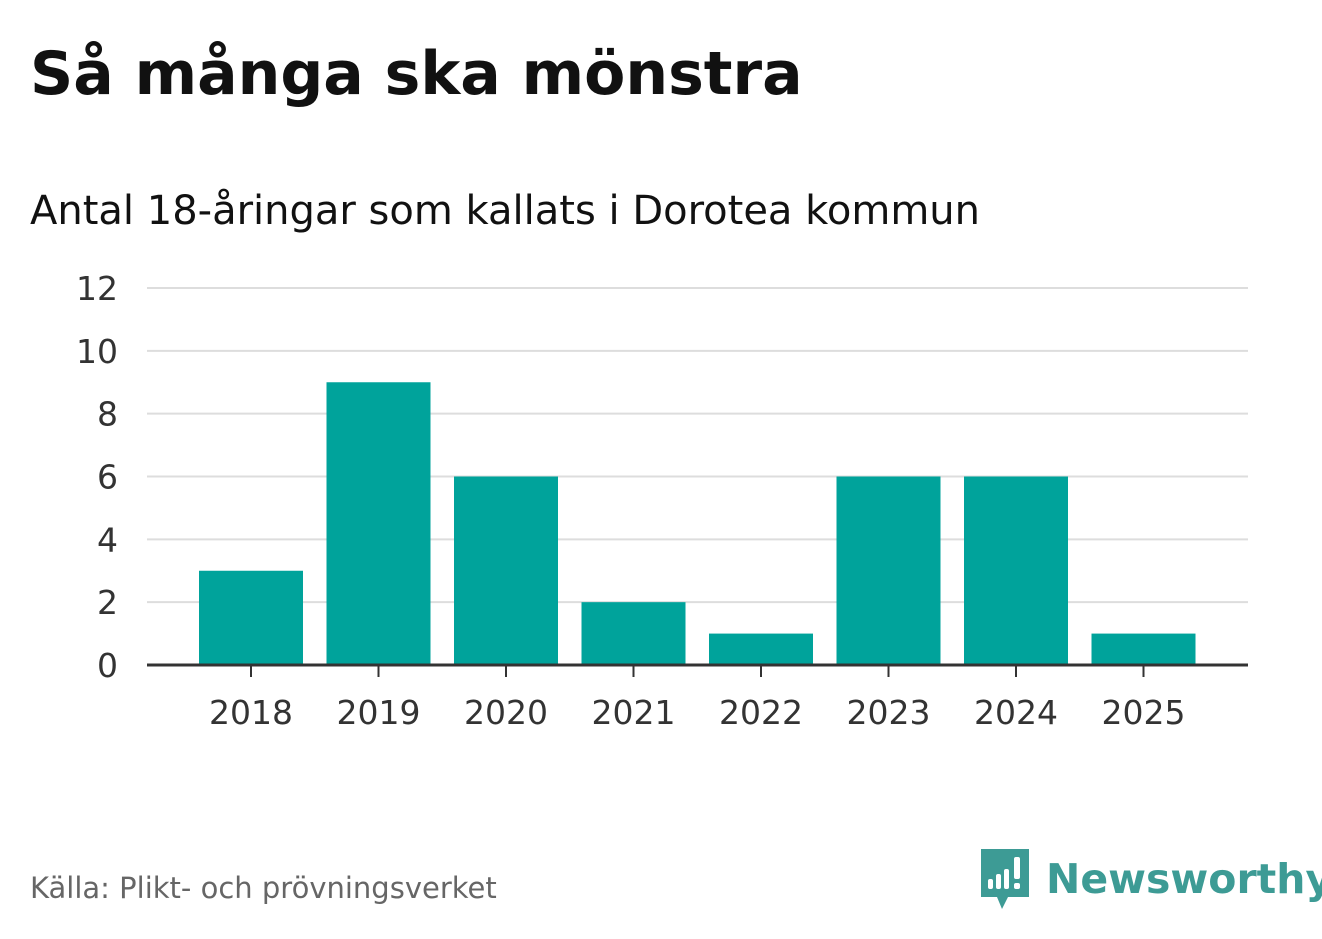 This screenshot has height=939, width=1322. I want to click on bar-2025, so click(1143, 649).